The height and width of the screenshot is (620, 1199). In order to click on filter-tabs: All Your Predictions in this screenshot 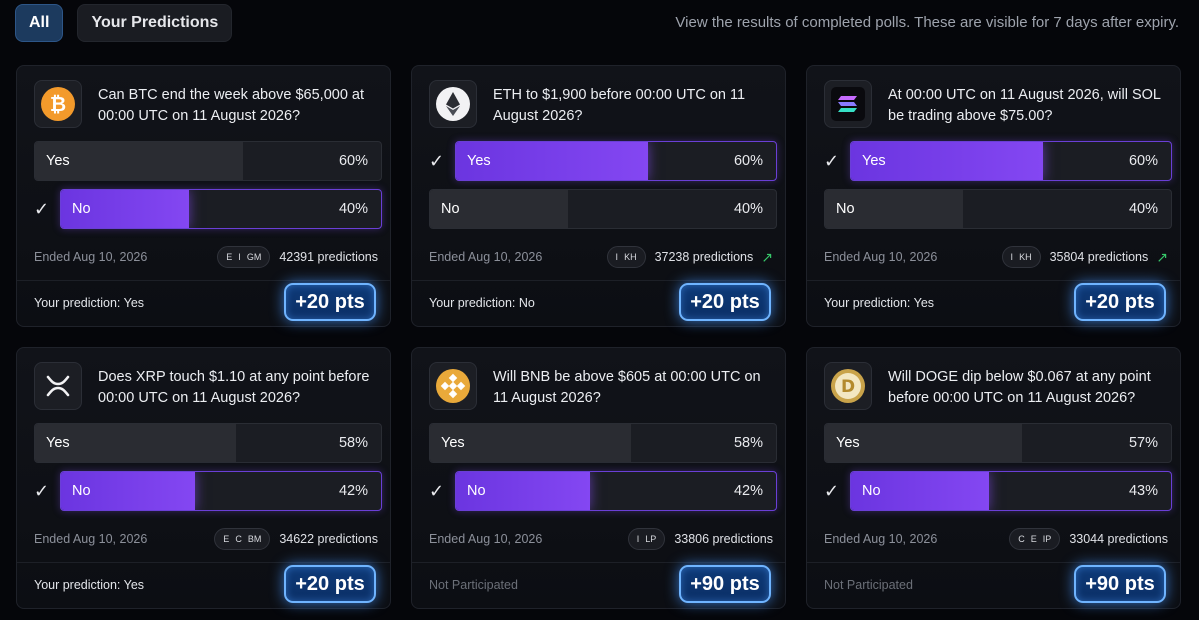, I will do `click(124, 23)`.